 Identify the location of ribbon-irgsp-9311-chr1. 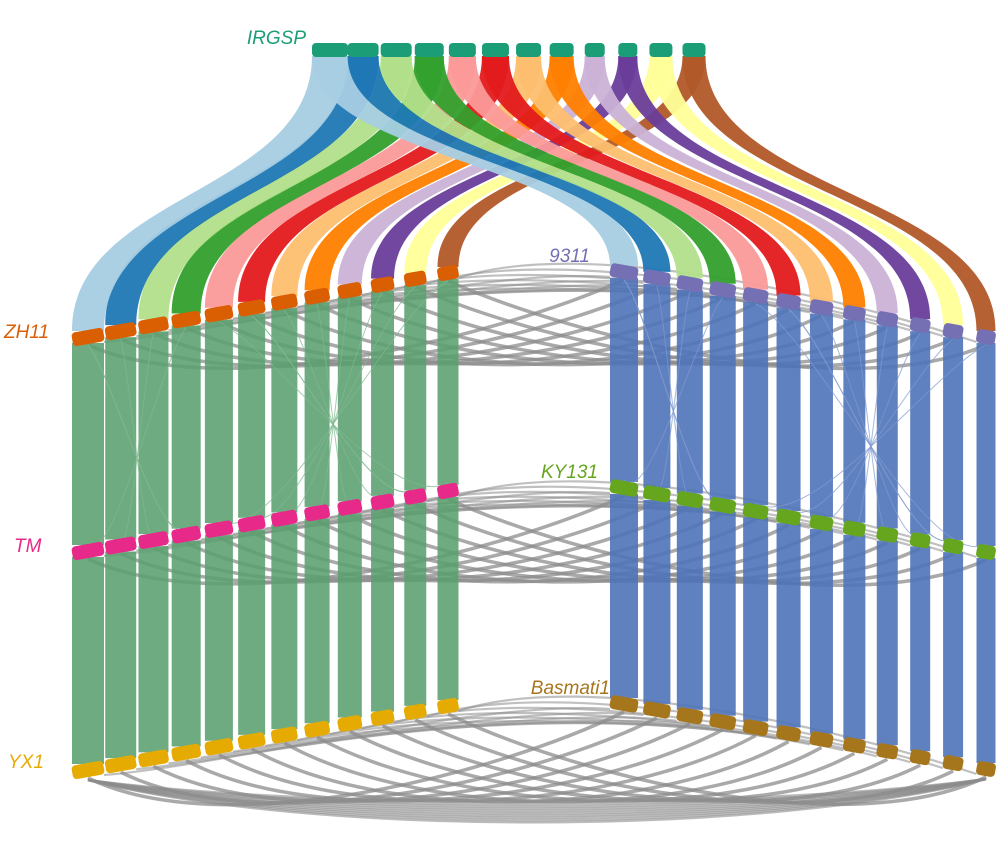
(475, 161).